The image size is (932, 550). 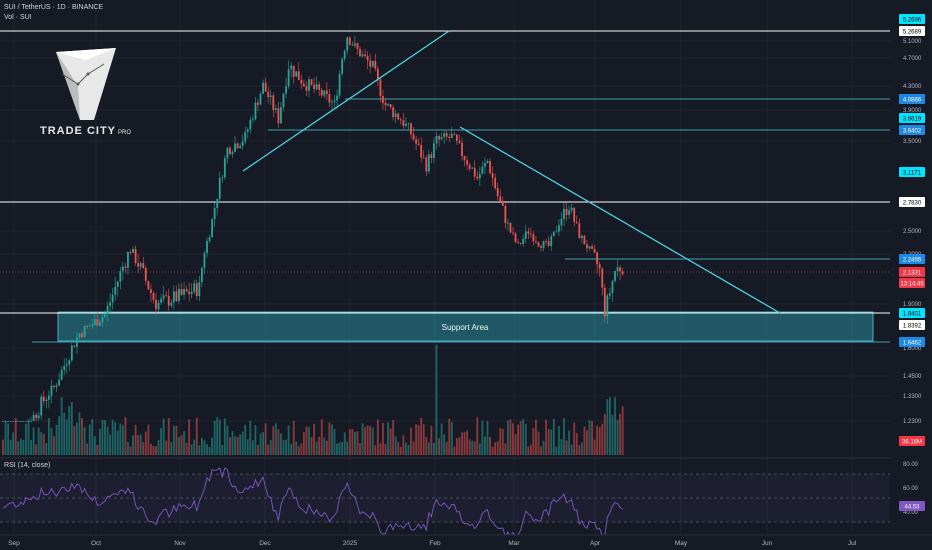 I want to click on price-badge: 13:14:45, so click(x=912, y=283).